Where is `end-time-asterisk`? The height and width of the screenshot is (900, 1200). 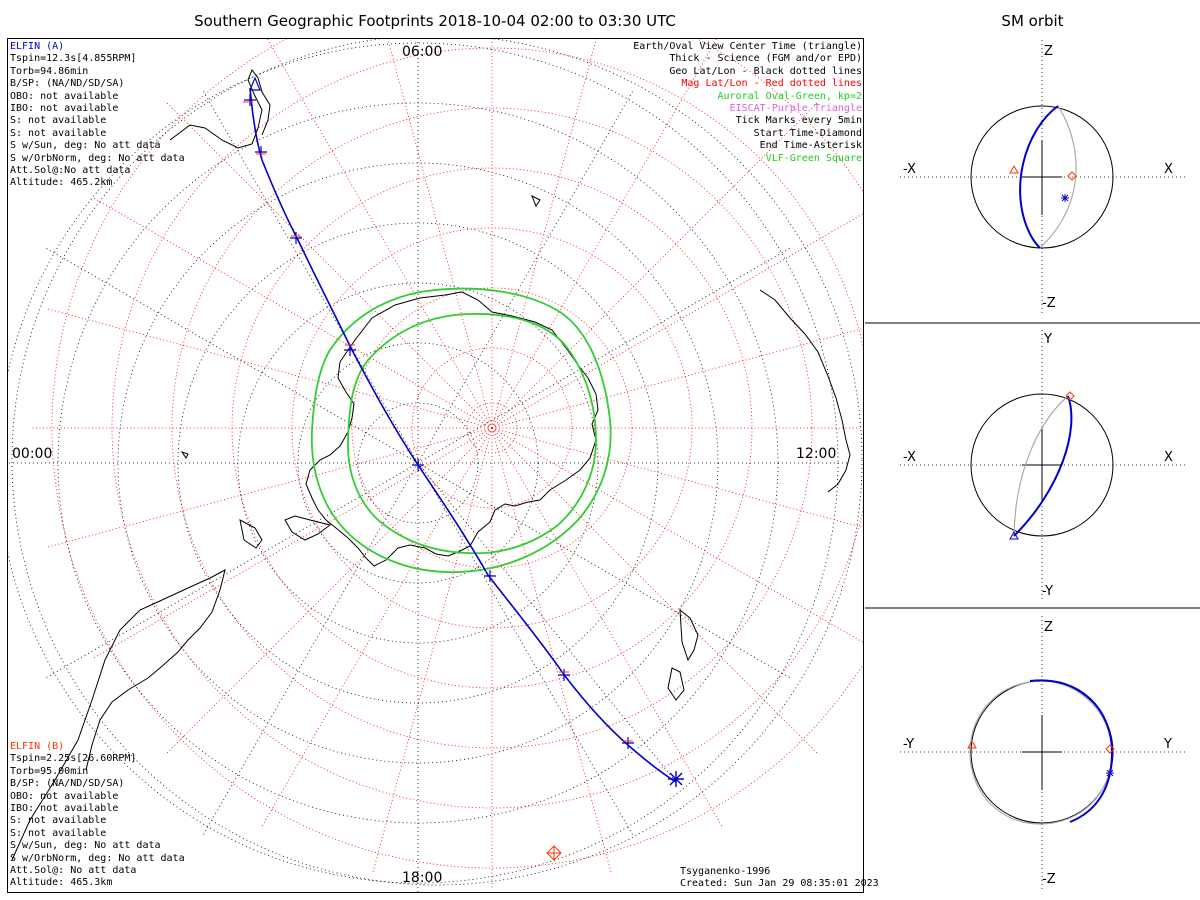 end-time-asterisk is located at coordinates (676, 779).